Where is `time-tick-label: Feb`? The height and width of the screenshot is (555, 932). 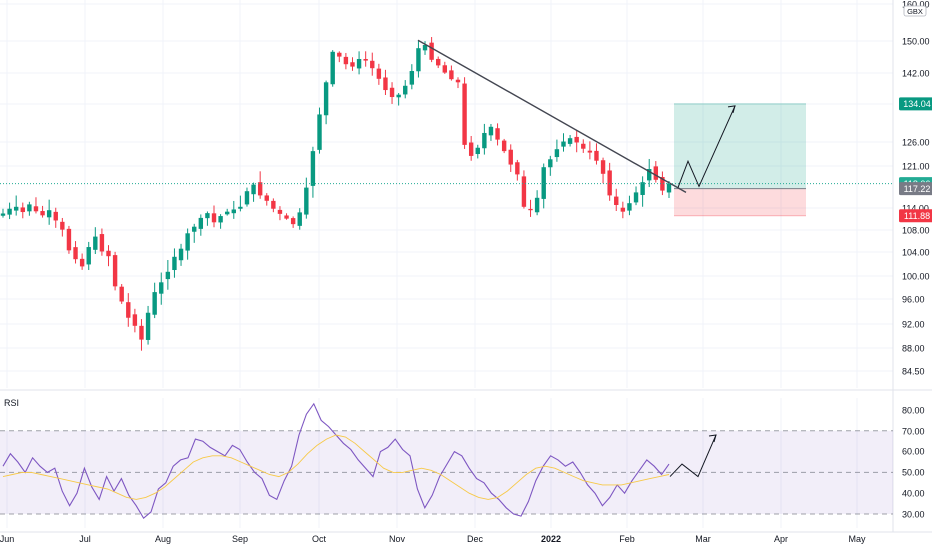 time-tick-label: Feb is located at coordinates (627, 539).